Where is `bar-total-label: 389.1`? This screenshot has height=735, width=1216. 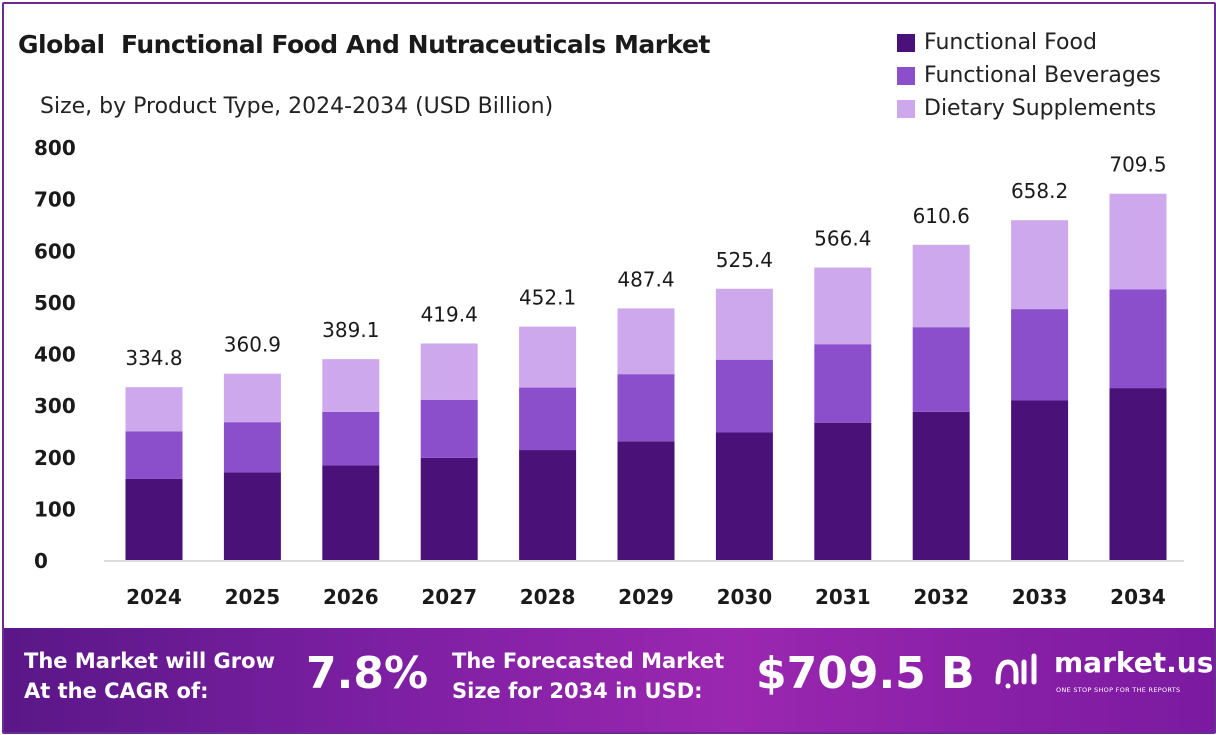 bar-total-label: 389.1 is located at coordinates (350, 330).